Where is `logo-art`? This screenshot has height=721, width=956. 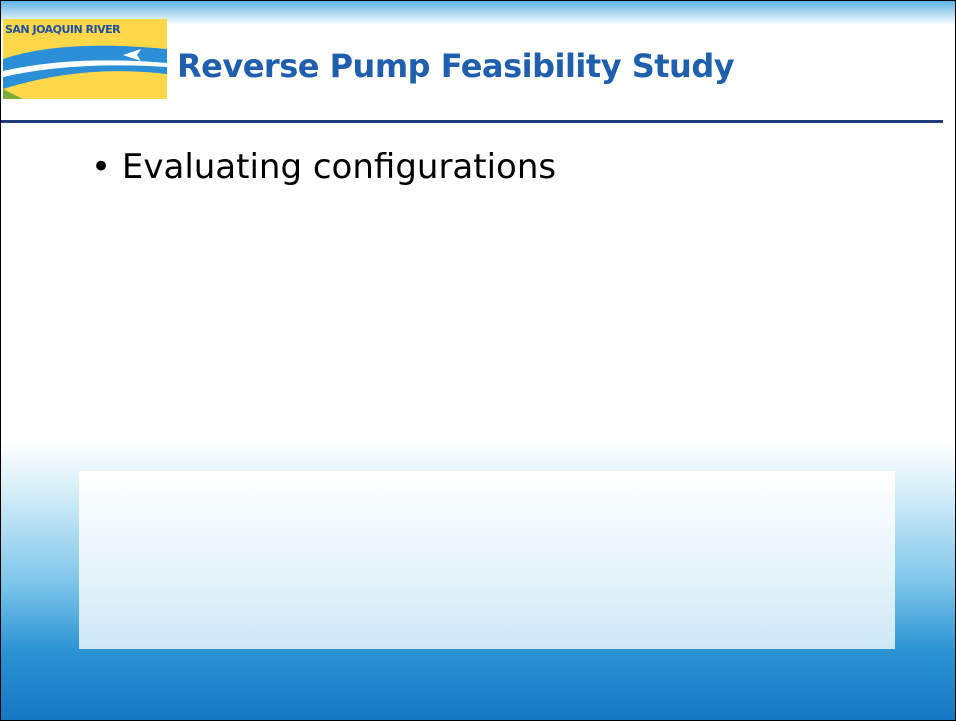
logo-art is located at coordinates (85, 72).